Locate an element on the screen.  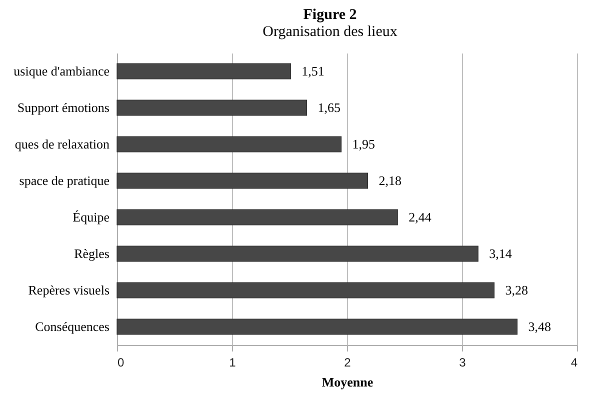
data-label: 3,48 is located at coordinates (539, 326).